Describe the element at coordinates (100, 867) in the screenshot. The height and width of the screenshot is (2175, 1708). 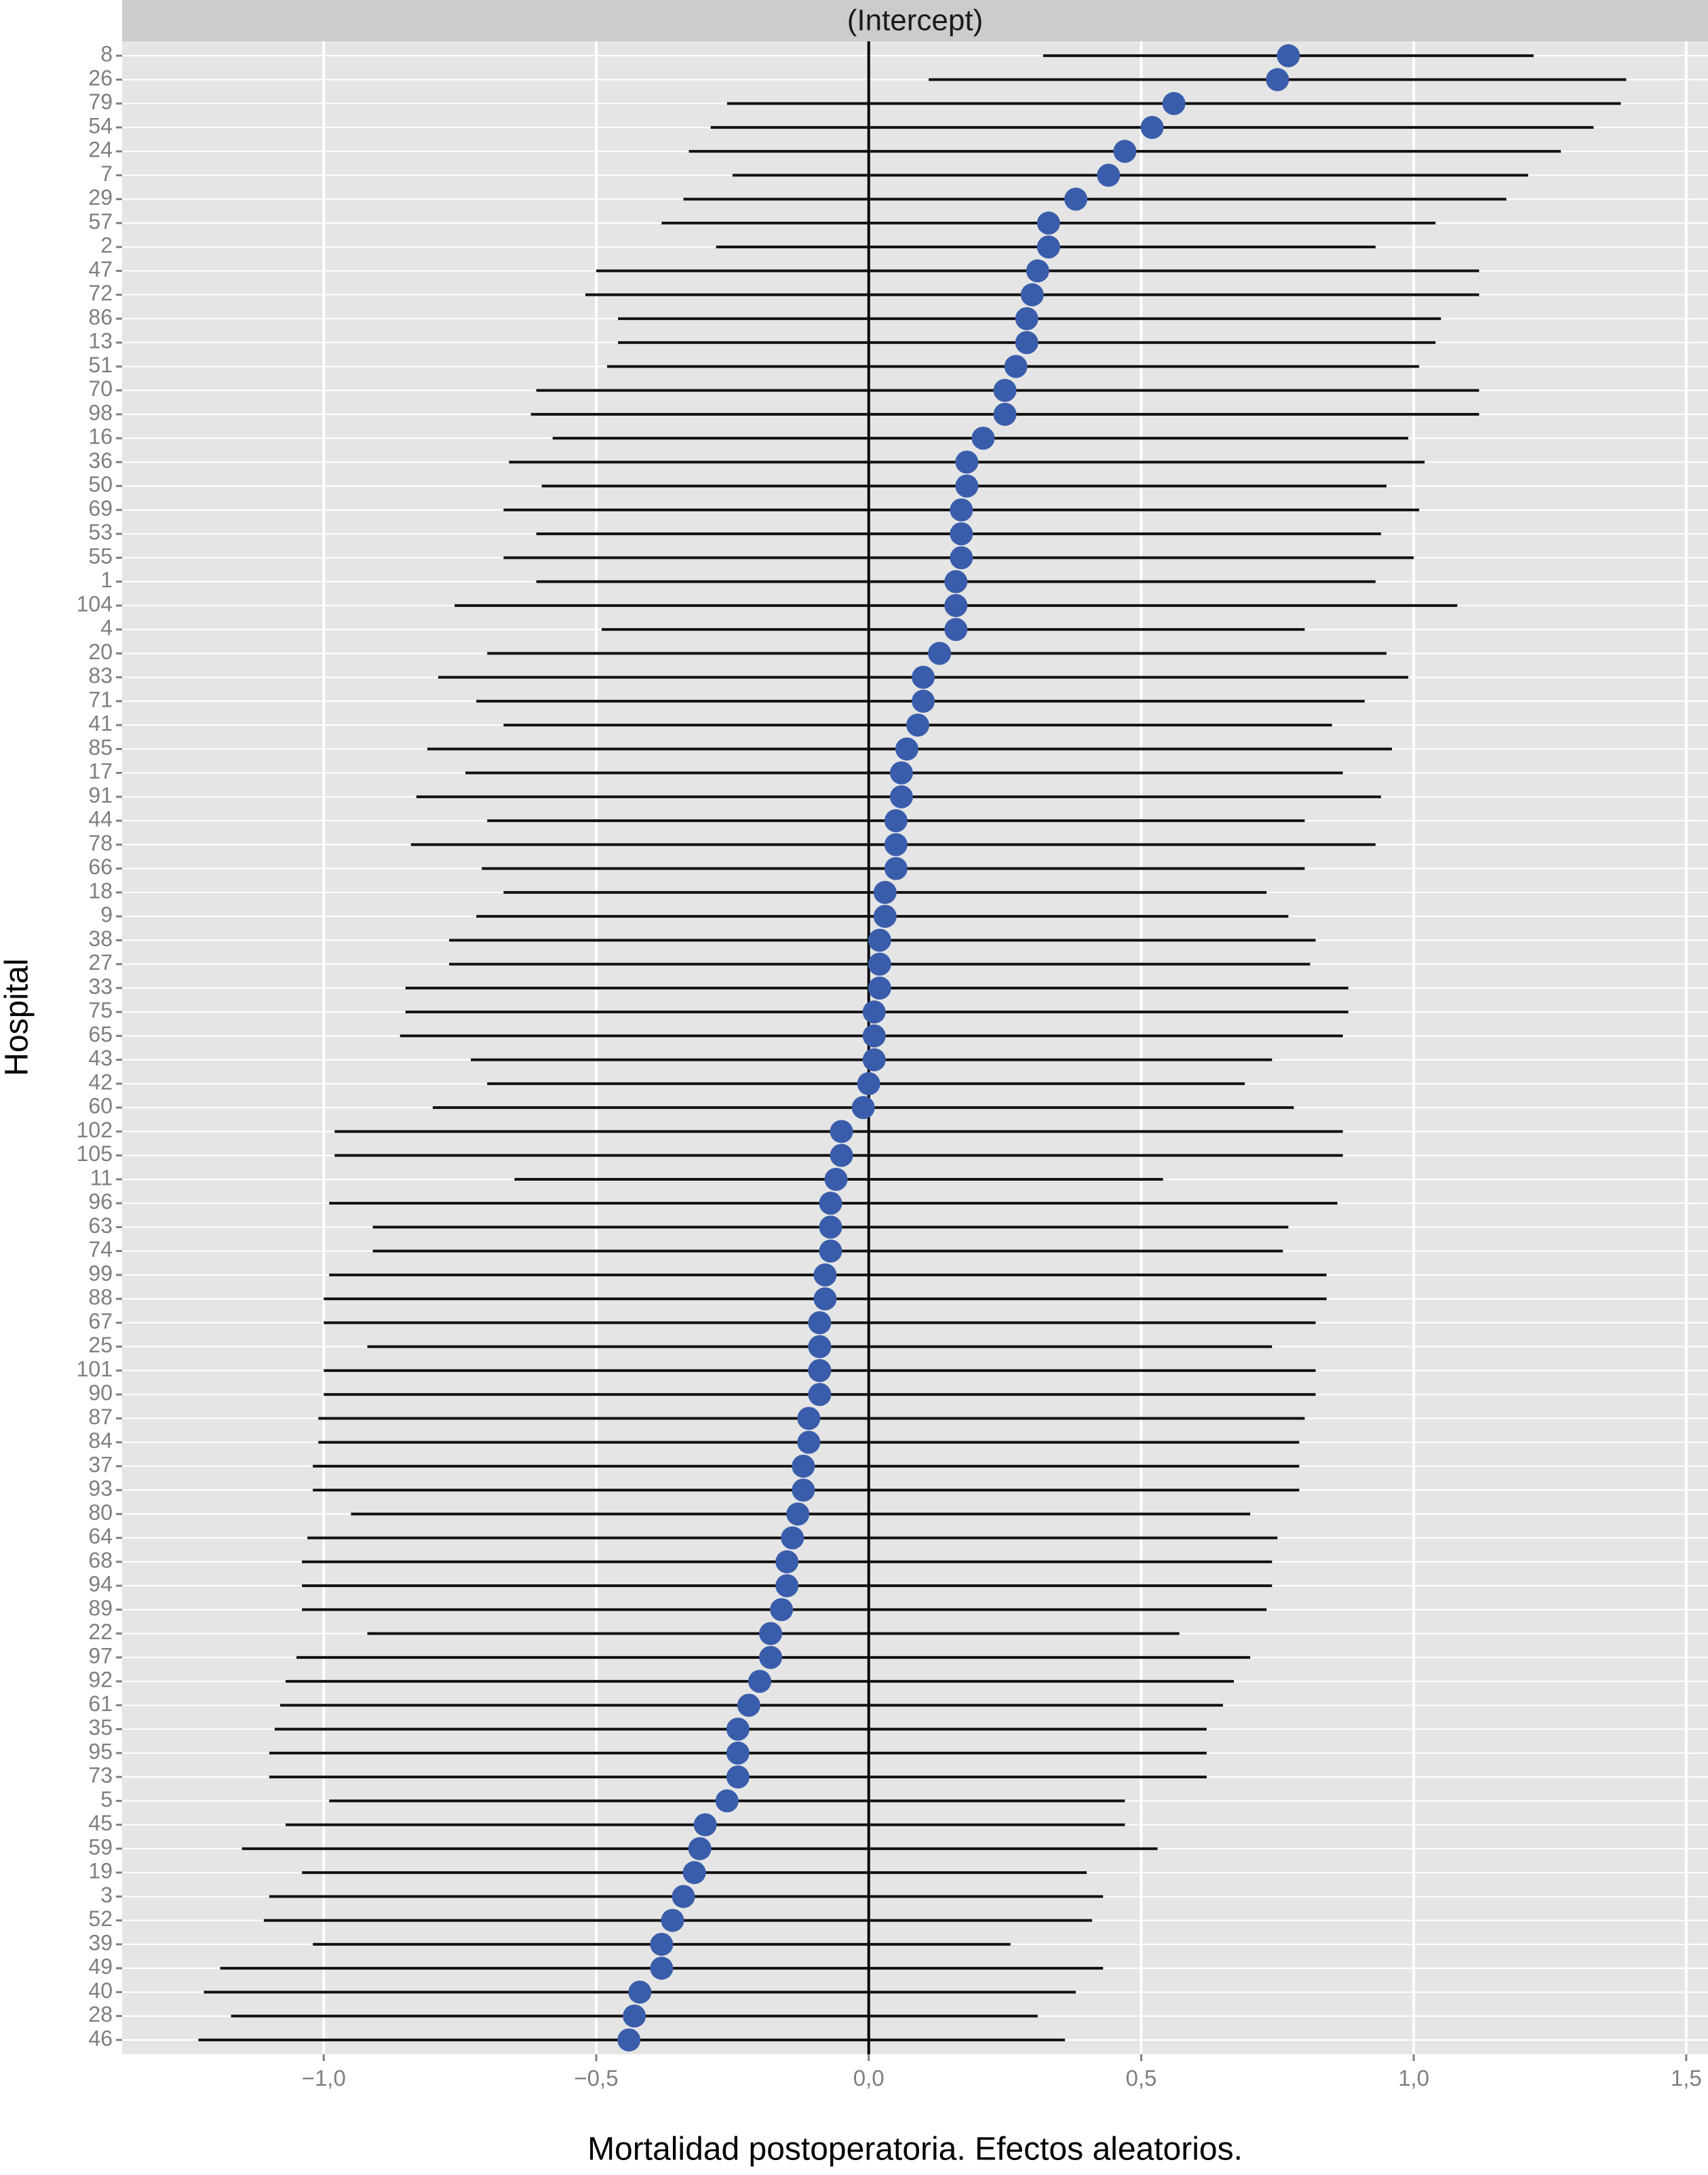
I see `y-tick-label: 66` at that location.